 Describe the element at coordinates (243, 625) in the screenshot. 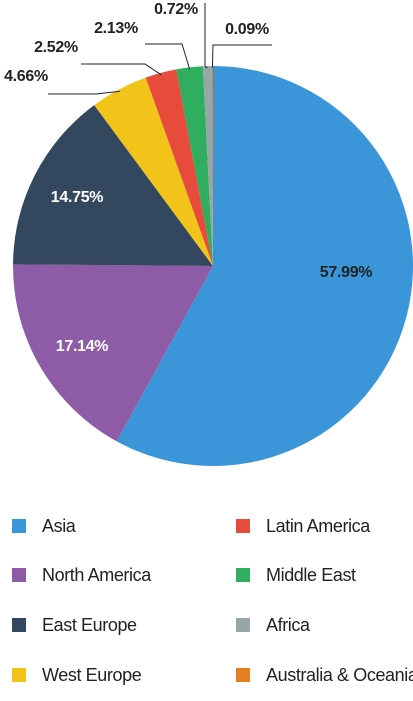

I see `legend-swatch-africa` at that location.